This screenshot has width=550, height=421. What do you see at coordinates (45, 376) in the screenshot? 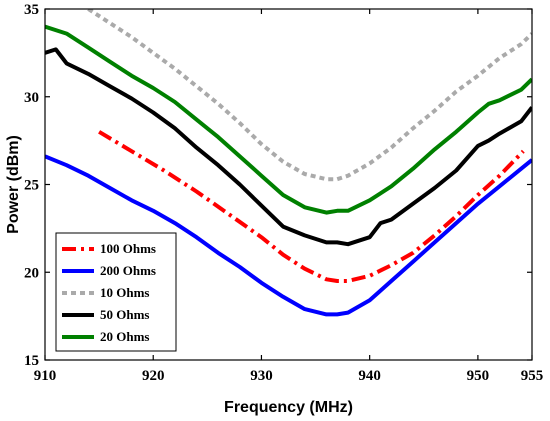
I see `x-tick-label-910: 910` at bounding box center [45, 376].